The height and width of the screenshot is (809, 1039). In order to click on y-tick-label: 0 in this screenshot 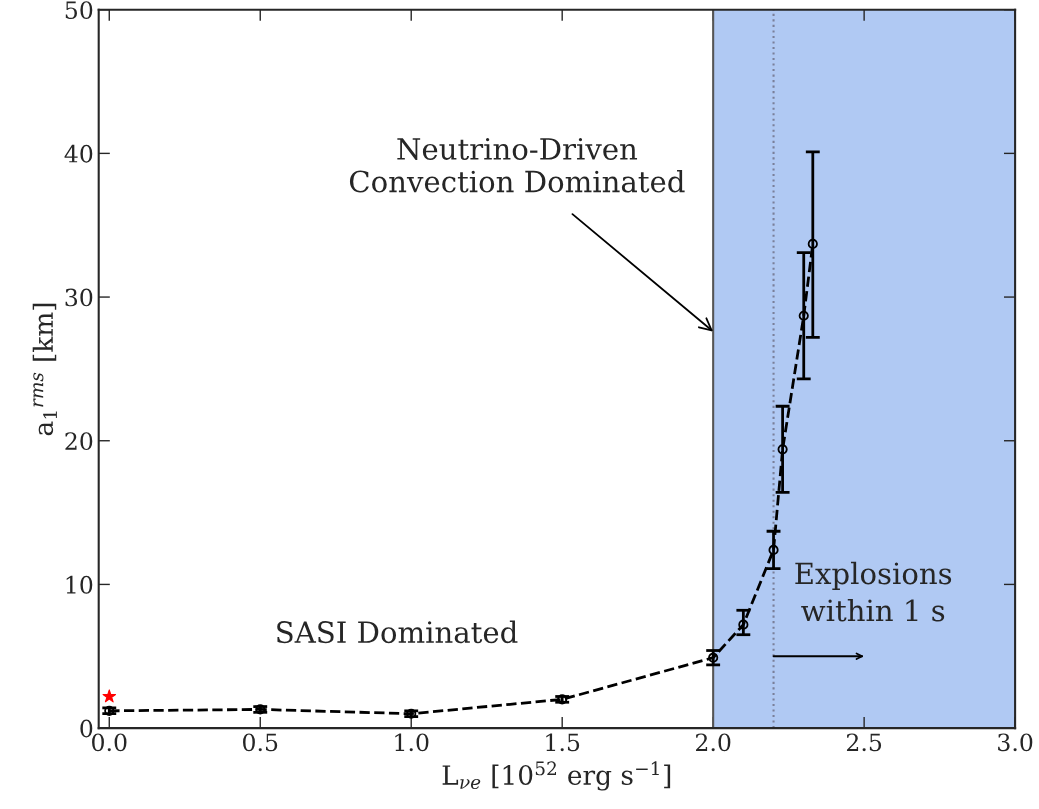, I will do `click(86, 728)`.